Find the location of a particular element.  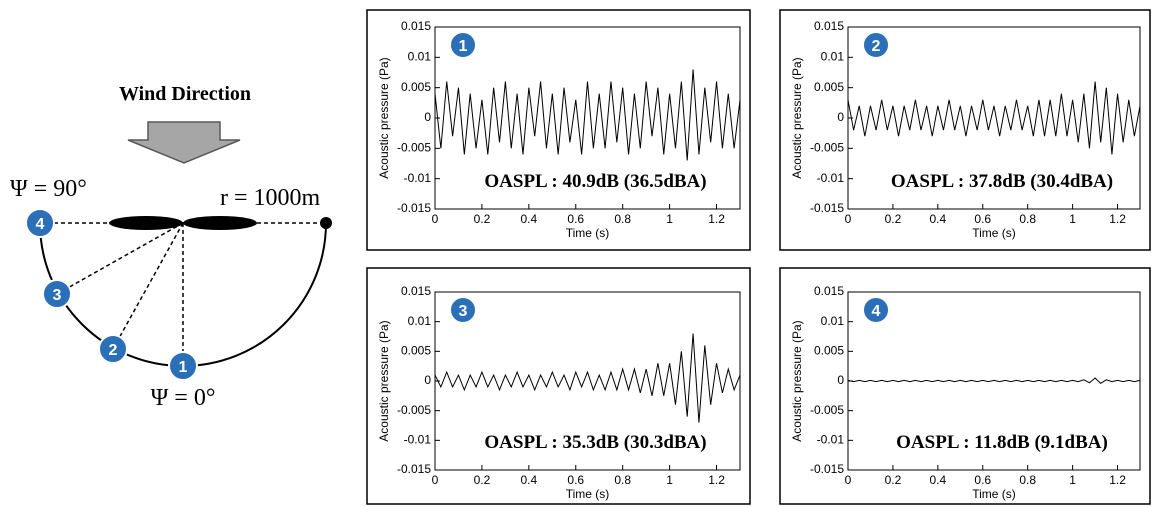

badge-label: 3 is located at coordinates (463, 311).